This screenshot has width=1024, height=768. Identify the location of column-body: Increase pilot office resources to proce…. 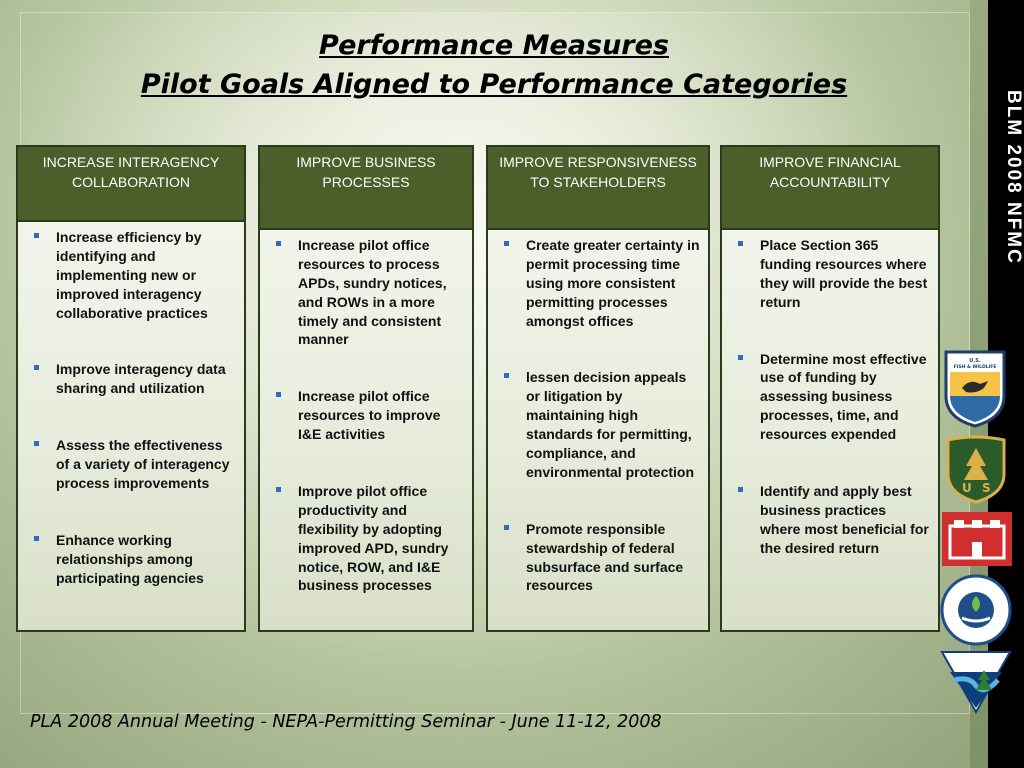
(366, 412).